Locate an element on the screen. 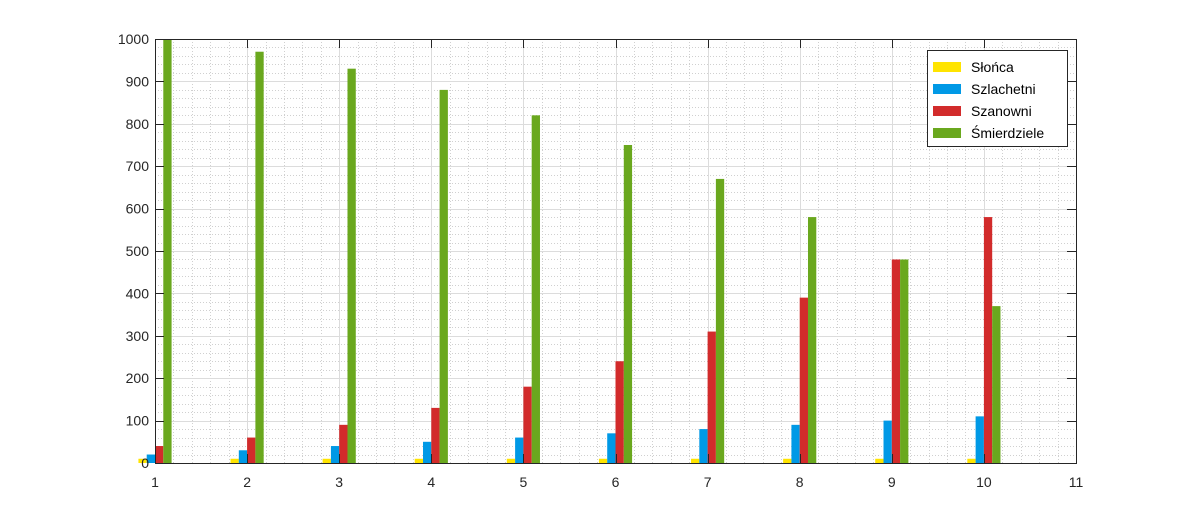  x-tick-label: 2 is located at coordinates (247, 482).